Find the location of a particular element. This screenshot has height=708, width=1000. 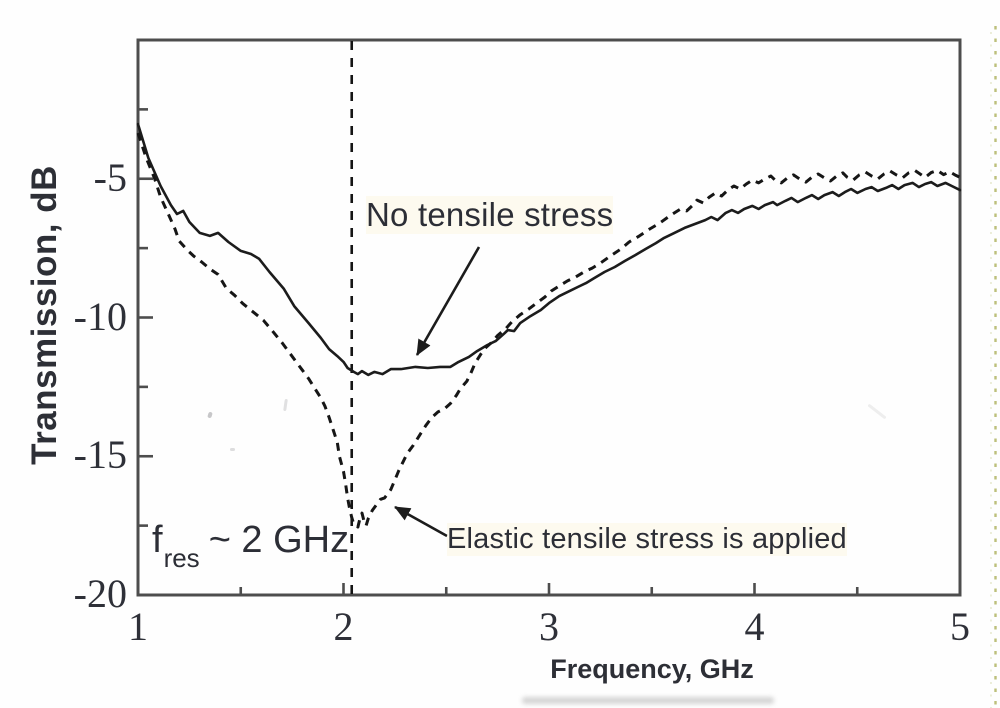

x-axis-title: Frequency, GHz is located at coordinates (652, 669).